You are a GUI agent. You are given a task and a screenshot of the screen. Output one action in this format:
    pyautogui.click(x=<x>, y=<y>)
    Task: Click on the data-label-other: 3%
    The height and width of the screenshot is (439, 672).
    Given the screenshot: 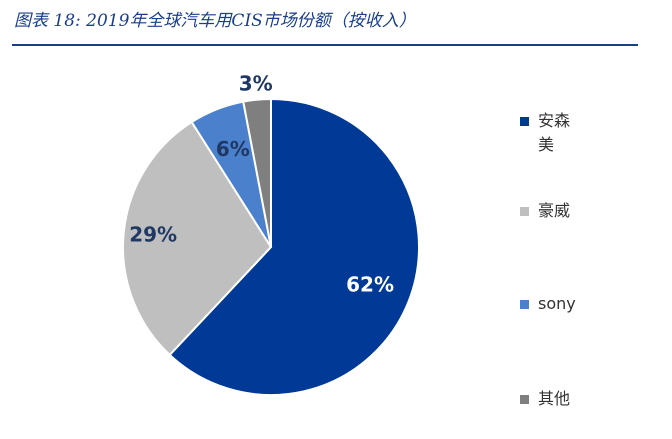 What is the action you would take?
    pyautogui.click(x=256, y=83)
    